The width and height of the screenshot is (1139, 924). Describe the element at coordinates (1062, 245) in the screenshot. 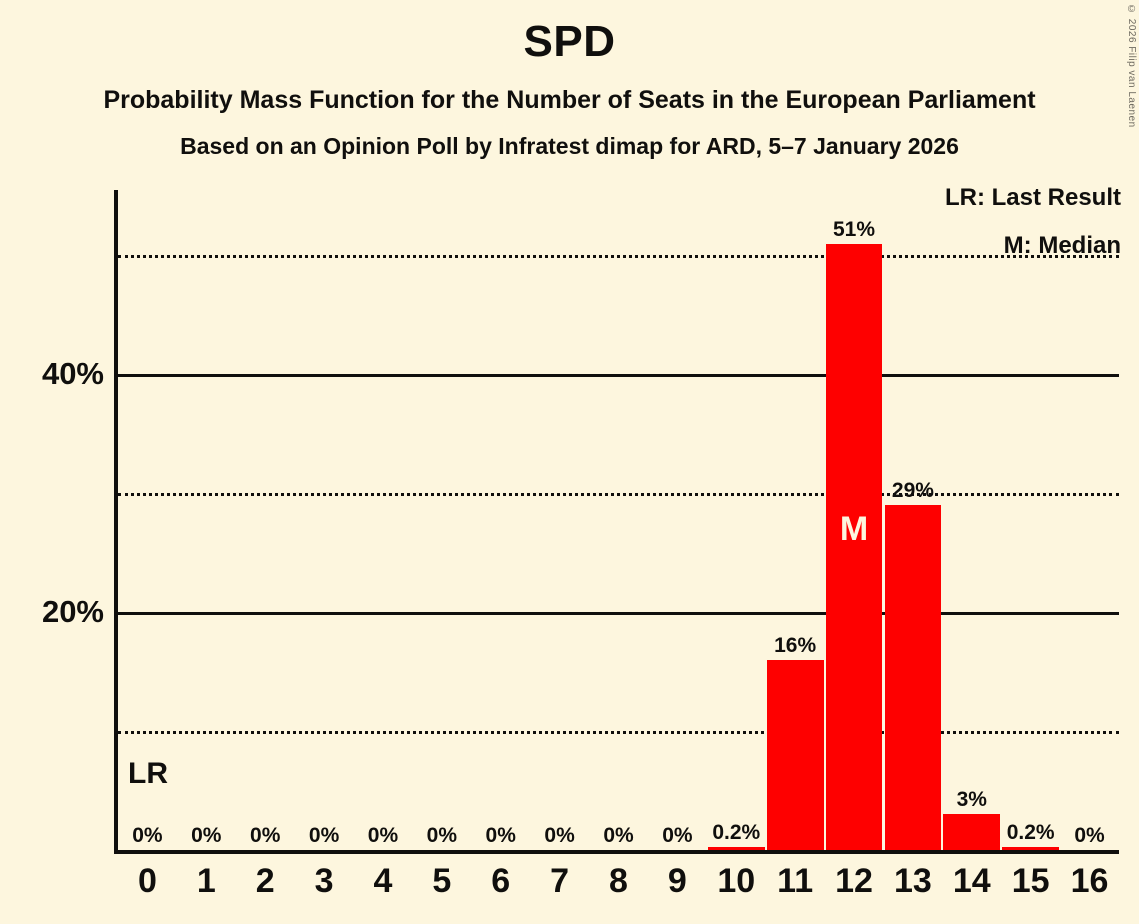

I see `legend-item-median: M: Median` at that location.